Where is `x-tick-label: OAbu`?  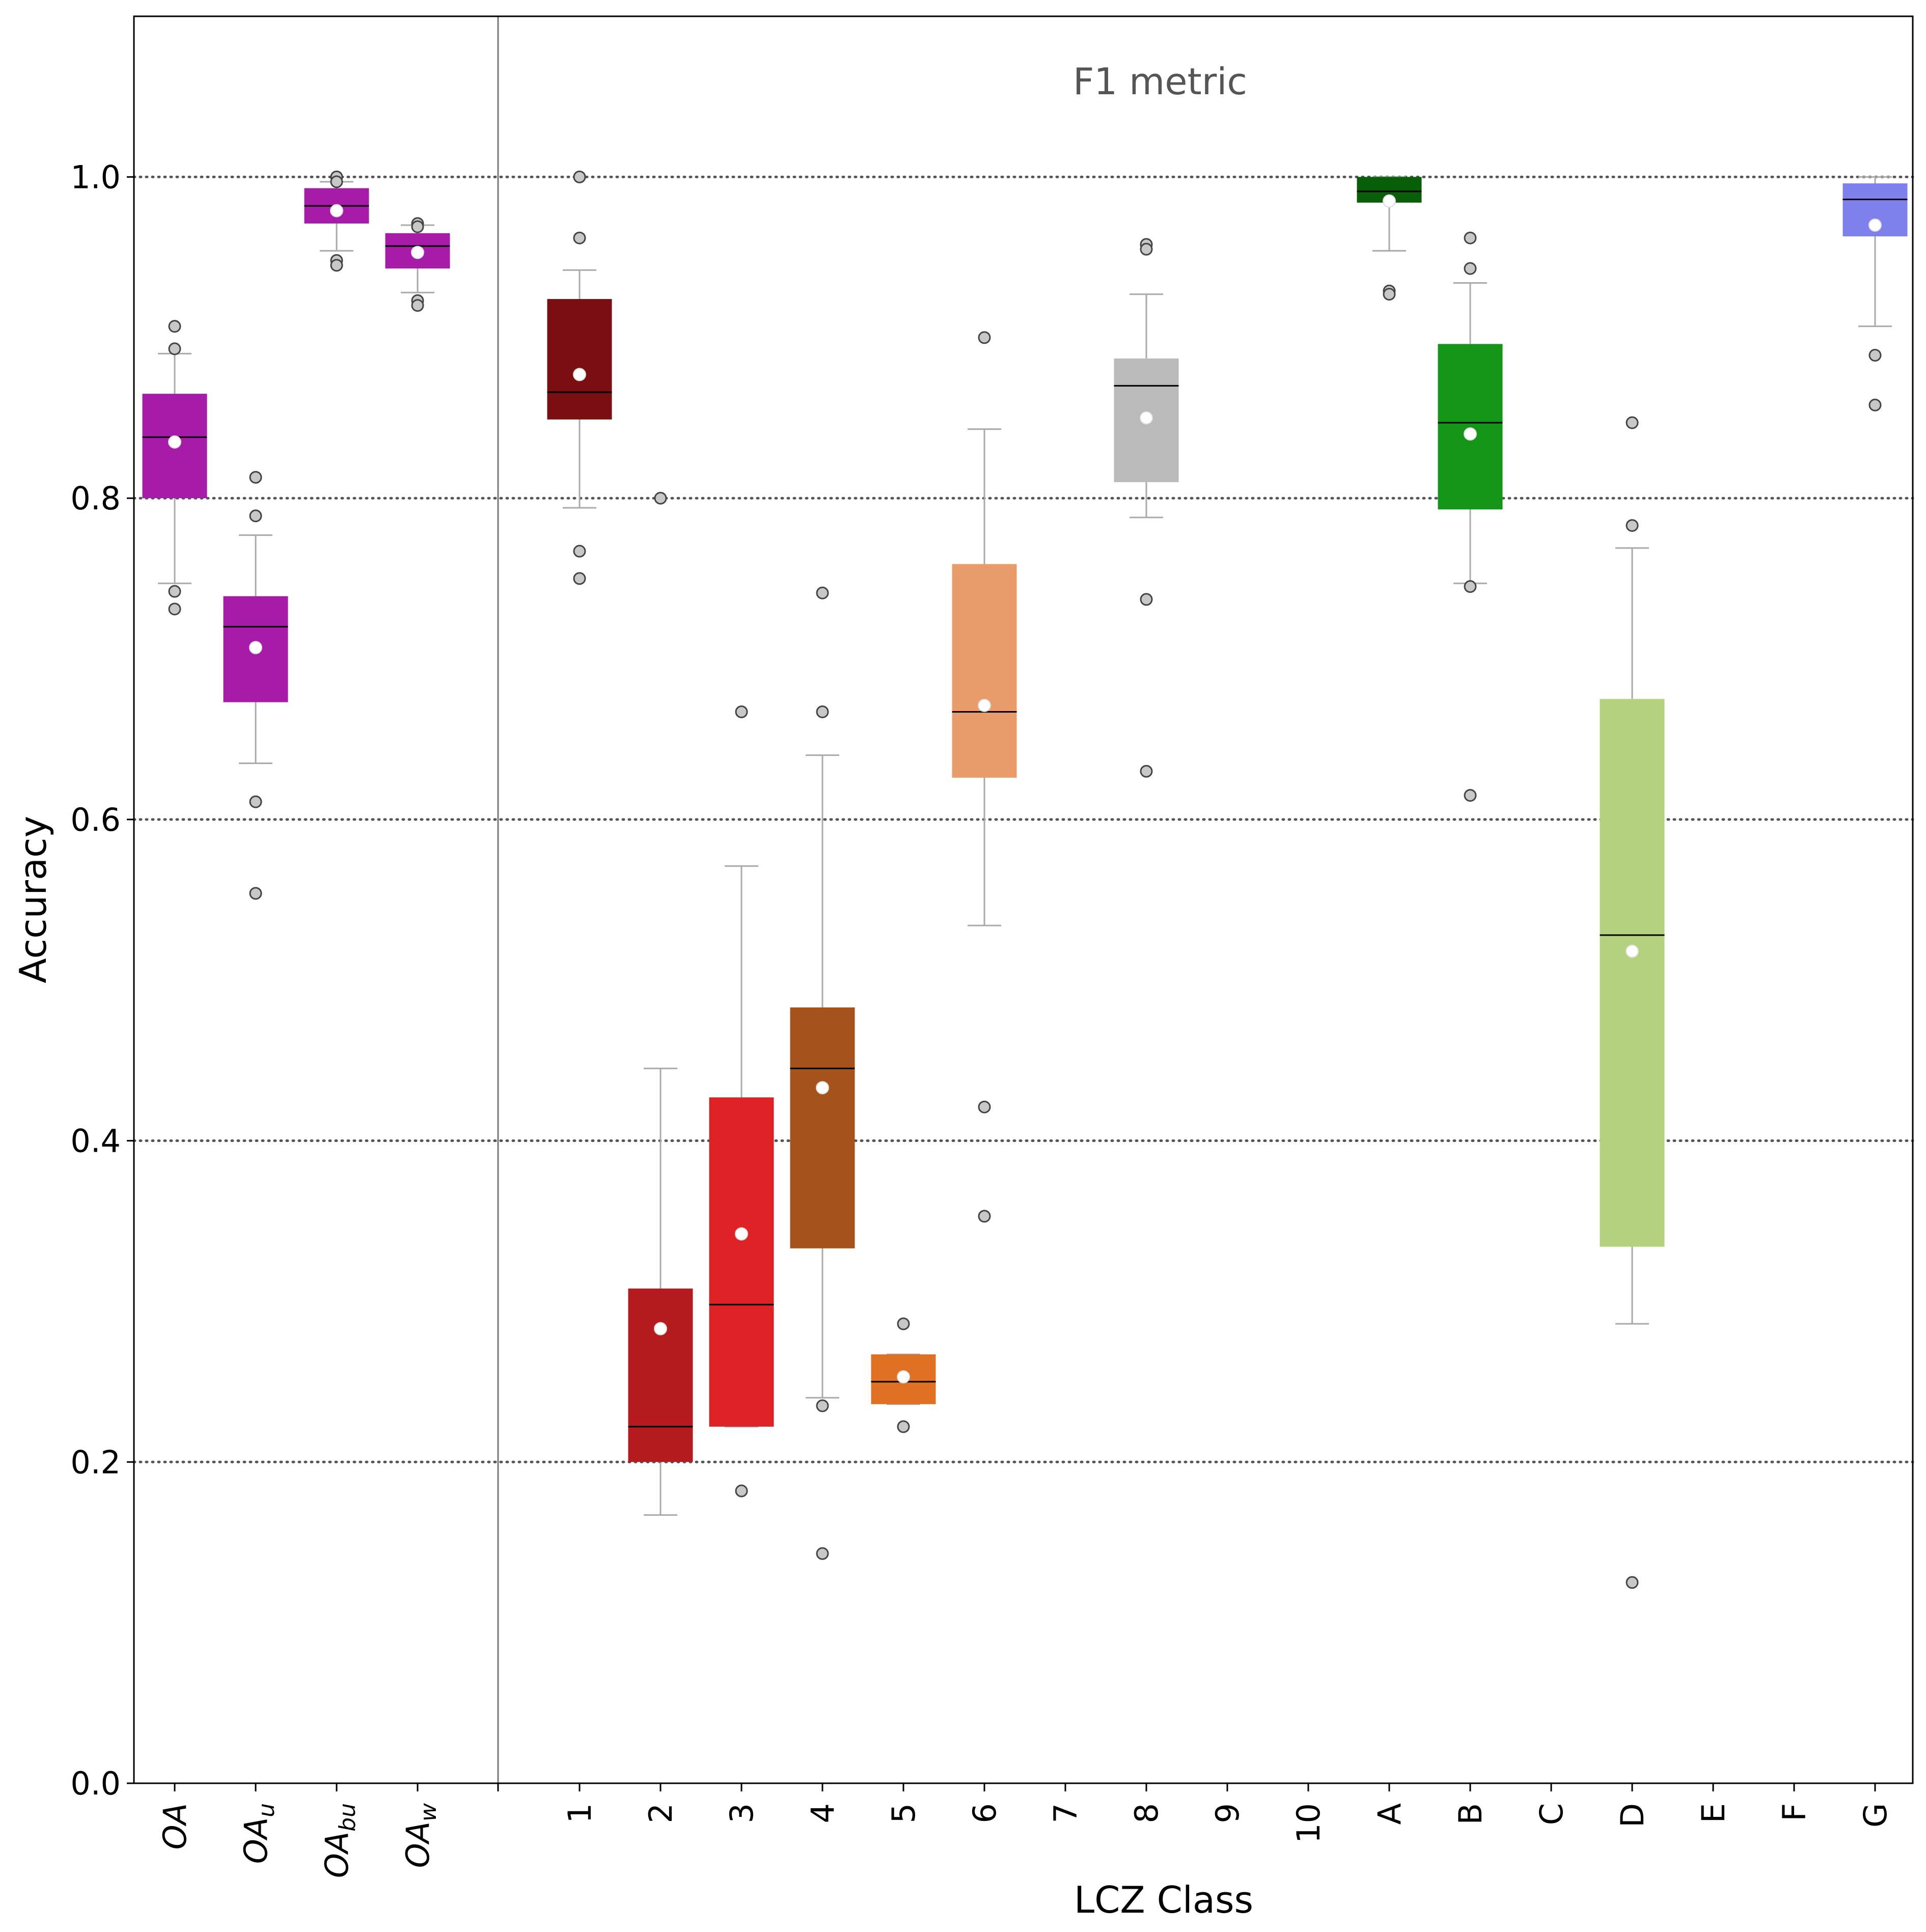 x-tick-label: OAbu is located at coordinates (339, 1840).